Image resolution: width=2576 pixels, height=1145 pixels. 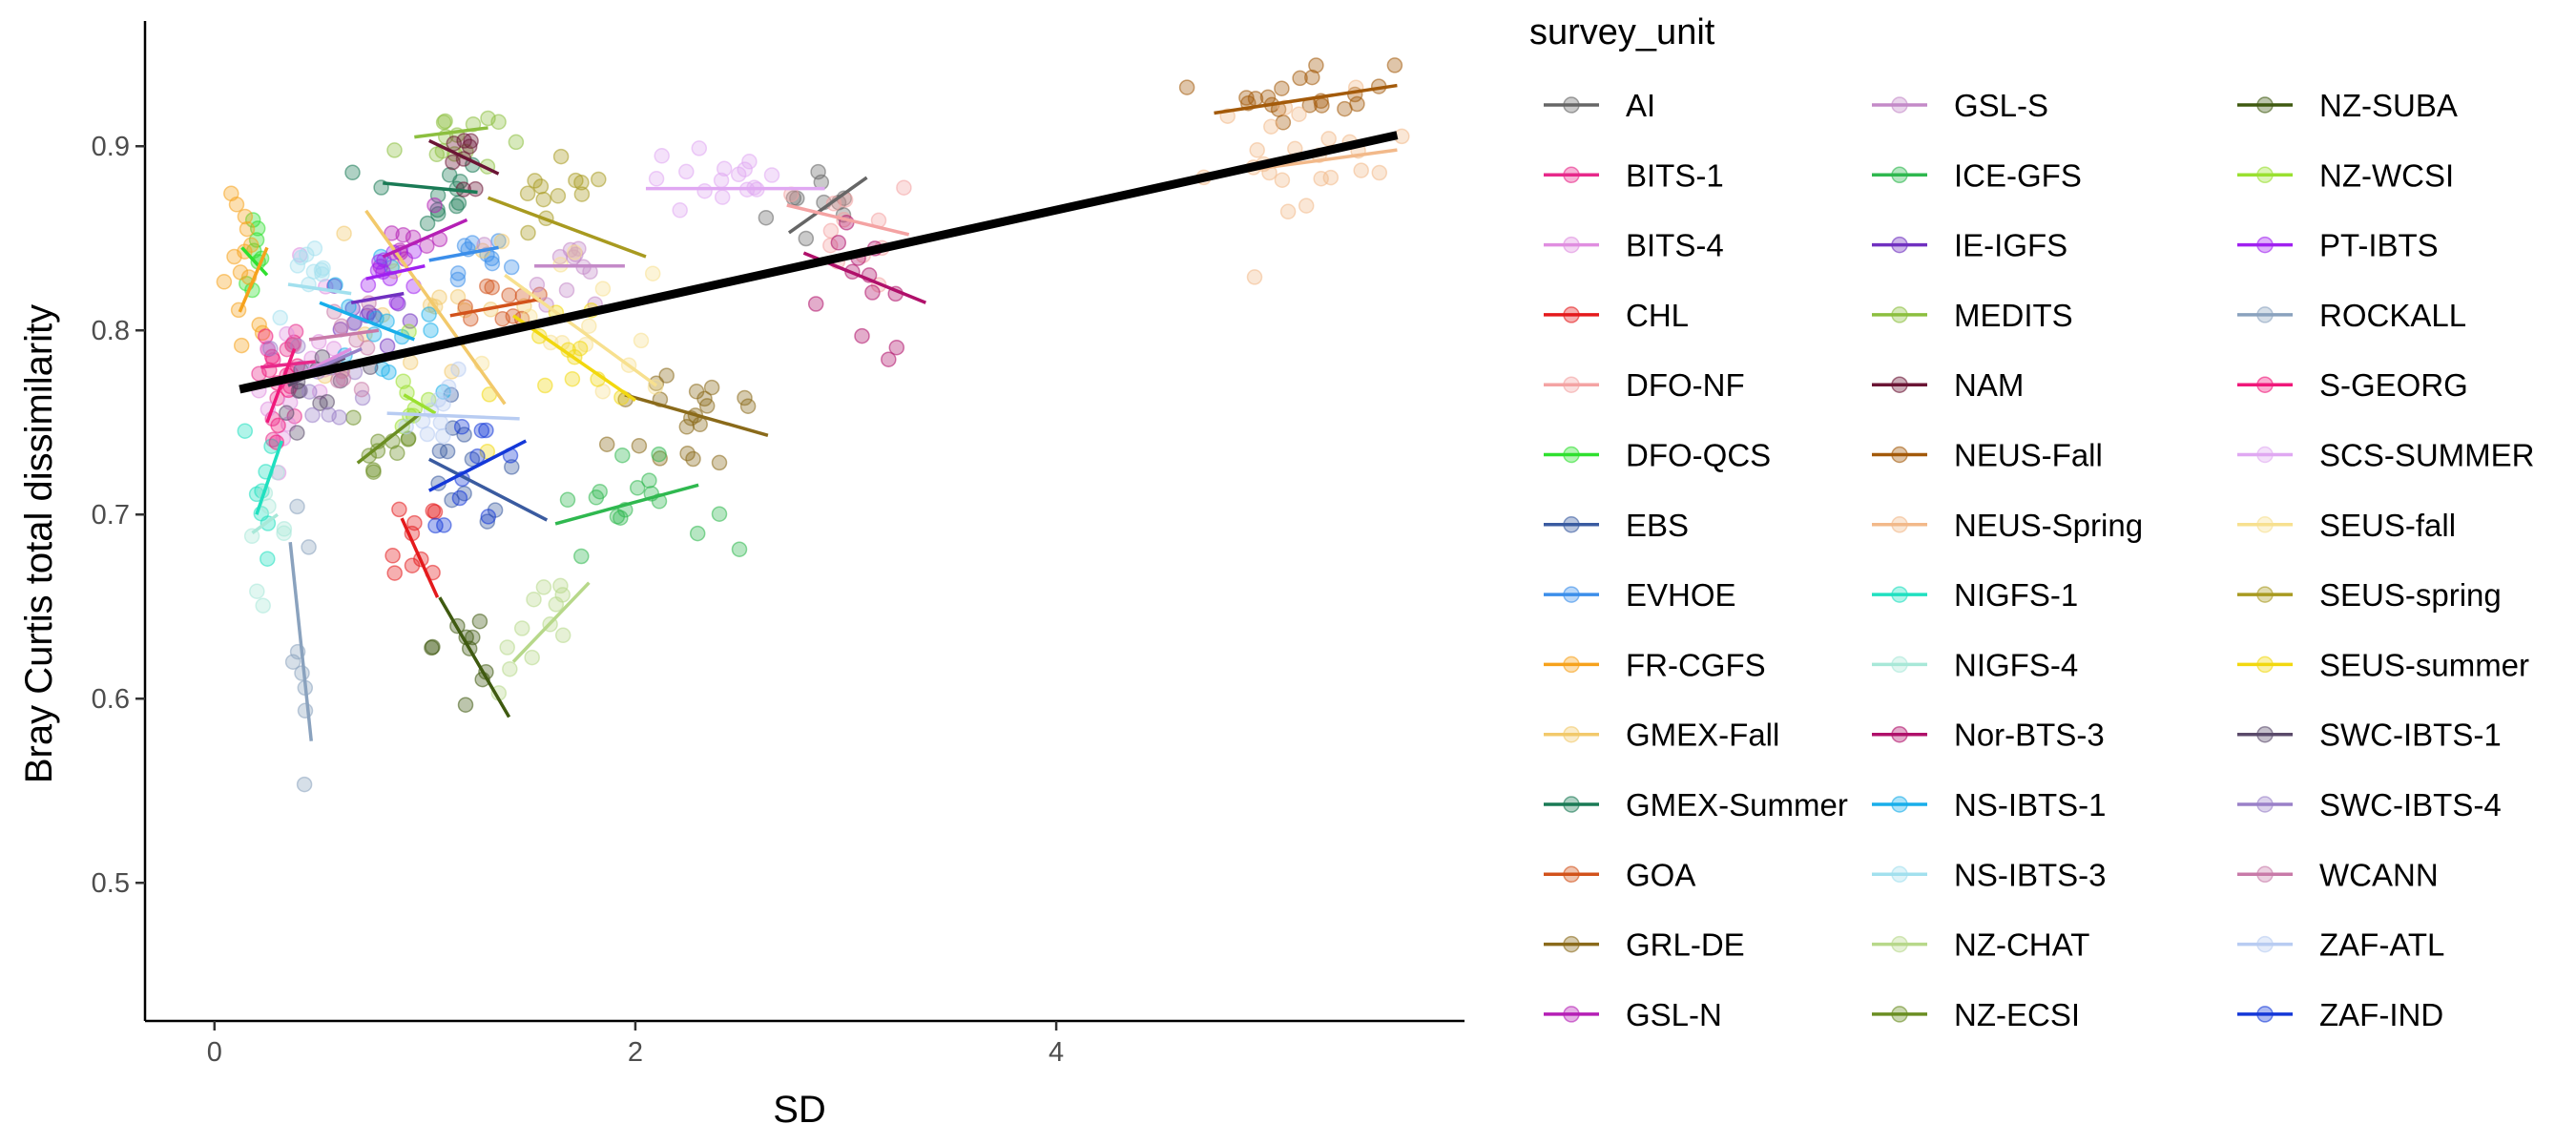 What do you see at coordinates (367, 348) in the screenshot?
I see `point-wcann` at bounding box center [367, 348].